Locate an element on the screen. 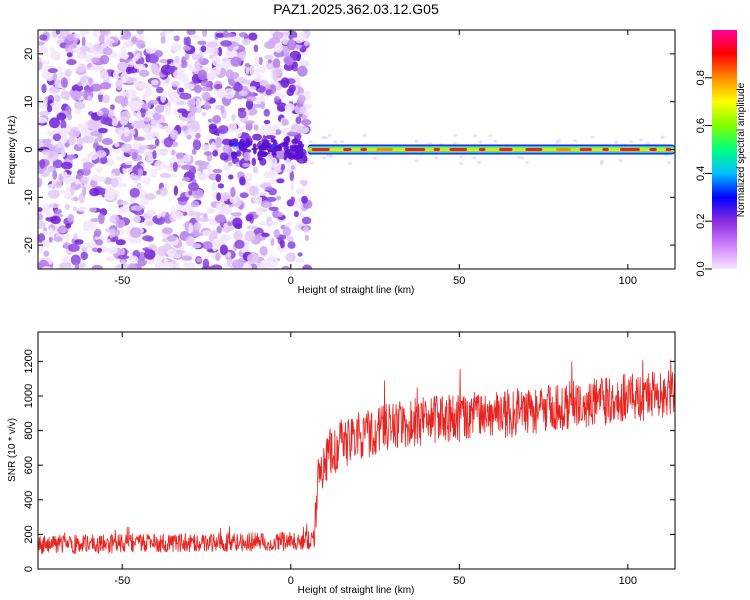 The image size is (750, 600). snr-xlabel: Height of straight line (km) is located at coordinates (356, 590).